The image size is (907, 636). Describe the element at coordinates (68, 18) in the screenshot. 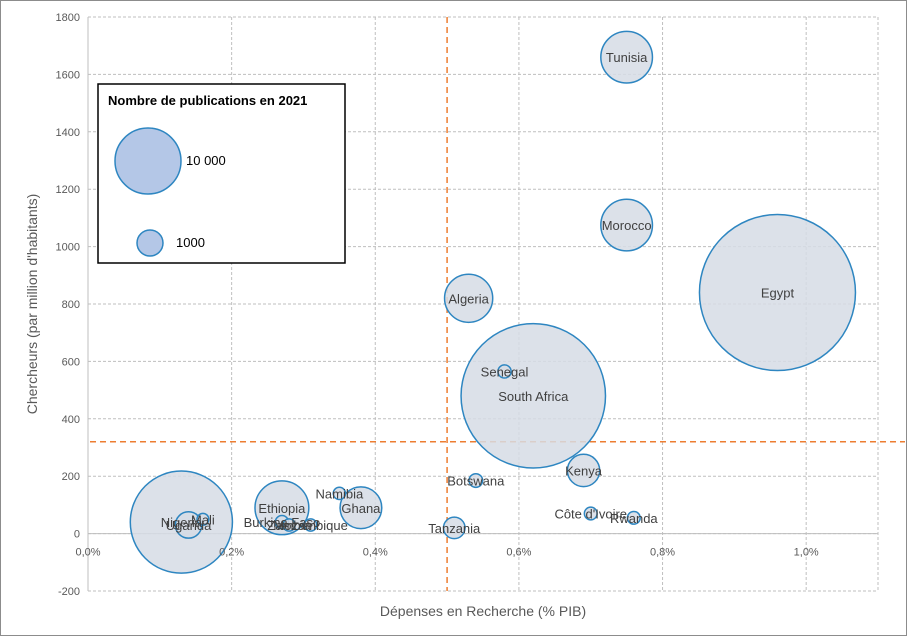

I see `y-tick-label: 1800` at that location.